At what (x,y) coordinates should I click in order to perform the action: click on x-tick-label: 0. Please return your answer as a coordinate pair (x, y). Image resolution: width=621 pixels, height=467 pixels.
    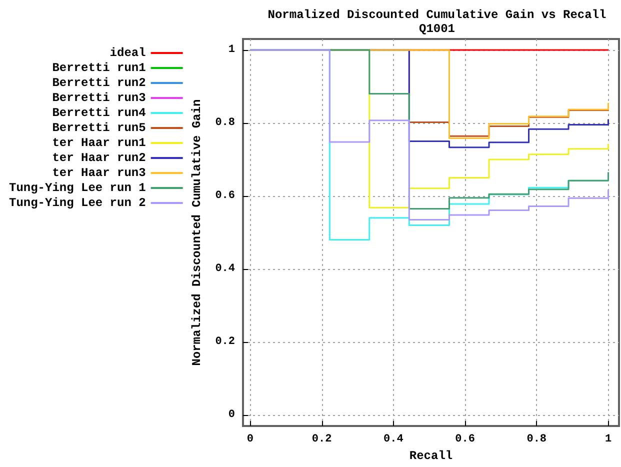
    Looking at the image, I should click on (250, 440).